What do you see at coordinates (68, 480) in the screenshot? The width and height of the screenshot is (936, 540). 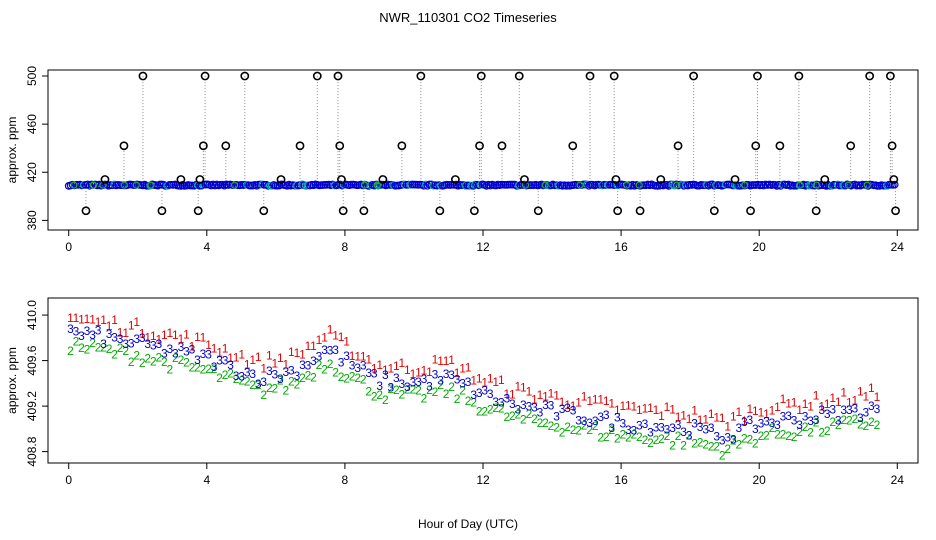 I see `x-tick-label: 0` at bounding box center [68, 480].